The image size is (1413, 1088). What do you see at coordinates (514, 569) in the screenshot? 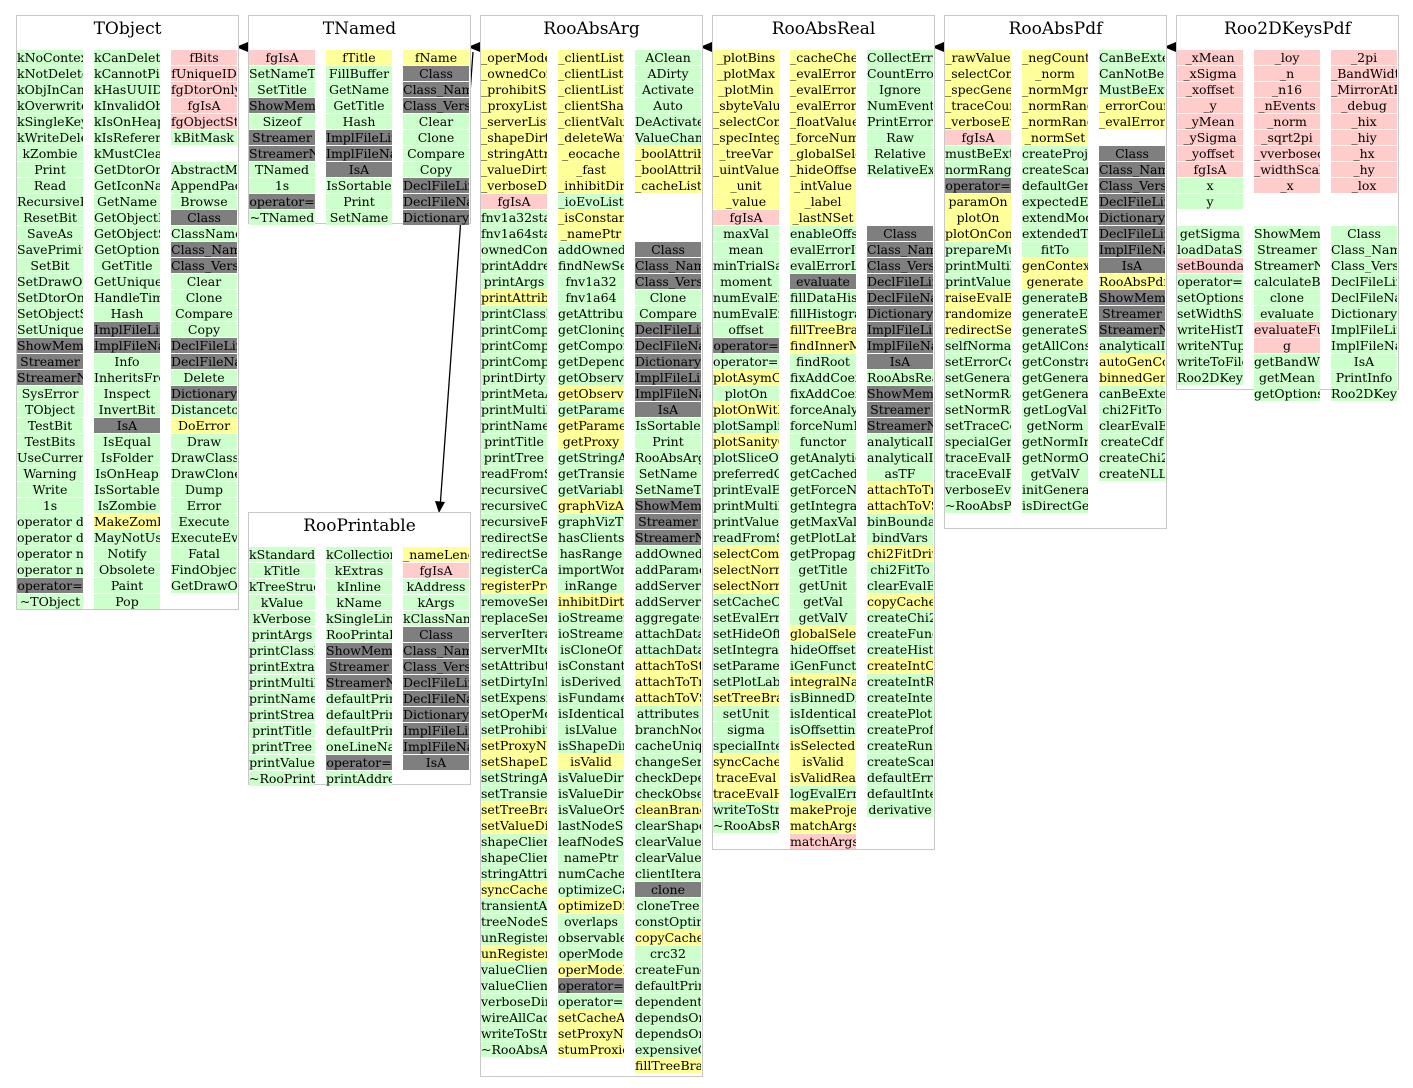
I see `member-cell: registerCache` at bounding box center [514, 569].